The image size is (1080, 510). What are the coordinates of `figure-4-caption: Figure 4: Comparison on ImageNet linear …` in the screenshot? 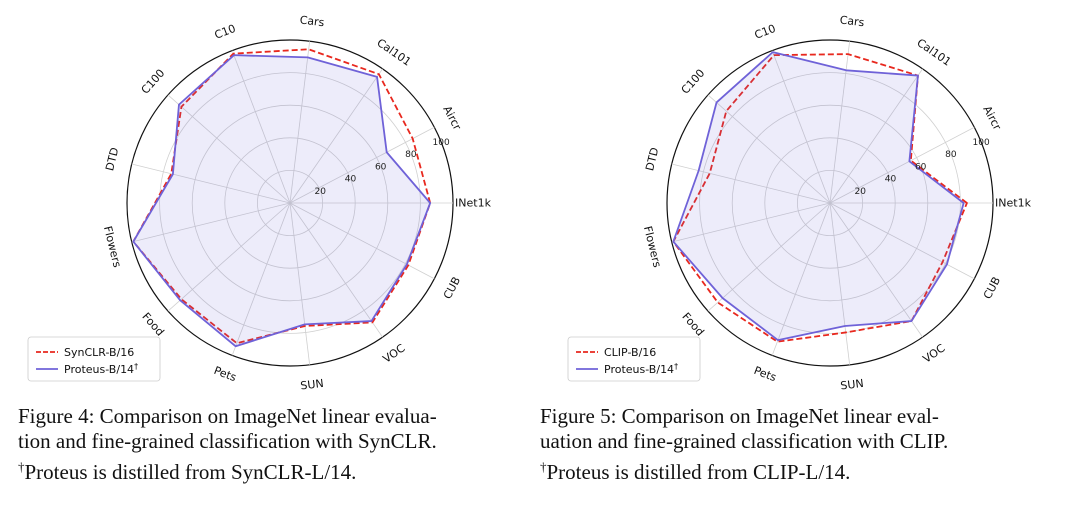 It's located at (272, 444).